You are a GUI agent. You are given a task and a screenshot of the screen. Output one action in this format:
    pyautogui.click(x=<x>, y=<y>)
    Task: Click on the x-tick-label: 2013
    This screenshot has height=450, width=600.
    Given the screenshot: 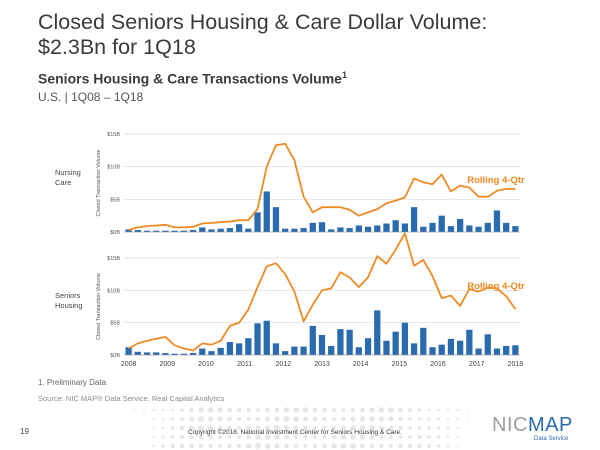 What is the action you would take?
    pyautogui.click(x=322, y=364)
    